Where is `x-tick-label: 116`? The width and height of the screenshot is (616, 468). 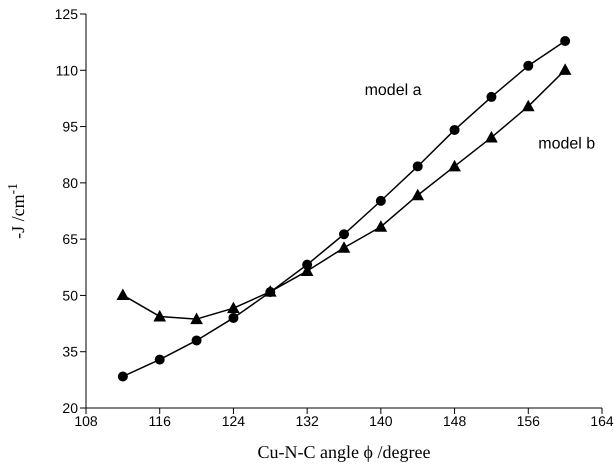 x-tick-label: 116 is located at coordinates (160, 420).